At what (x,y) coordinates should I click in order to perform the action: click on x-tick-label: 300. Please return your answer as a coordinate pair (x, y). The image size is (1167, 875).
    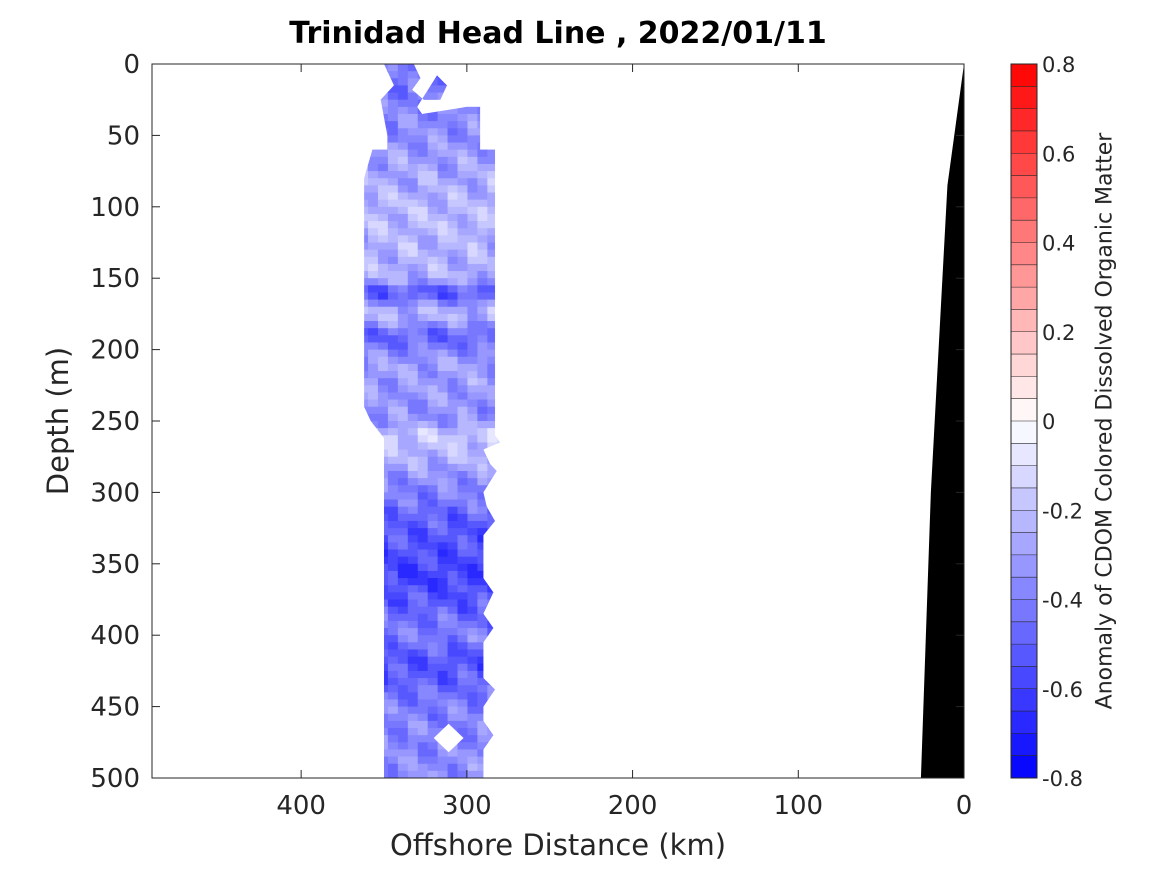
    Looking at the image, I should click on (467, 806).